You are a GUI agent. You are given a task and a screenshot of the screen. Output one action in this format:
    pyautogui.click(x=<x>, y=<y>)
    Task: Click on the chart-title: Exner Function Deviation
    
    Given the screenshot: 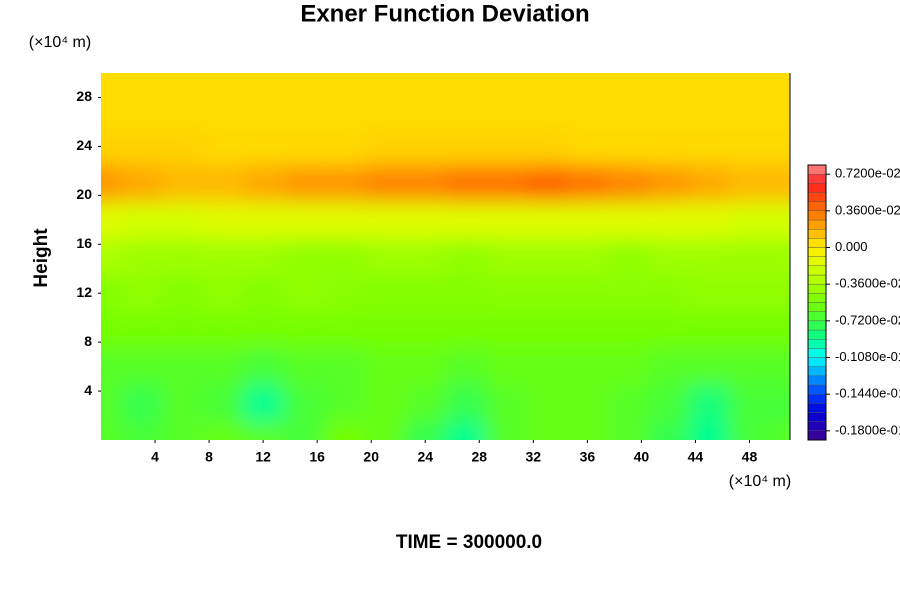 What is the action you would take?
    pyautogui.click(x=444, y=13)
    